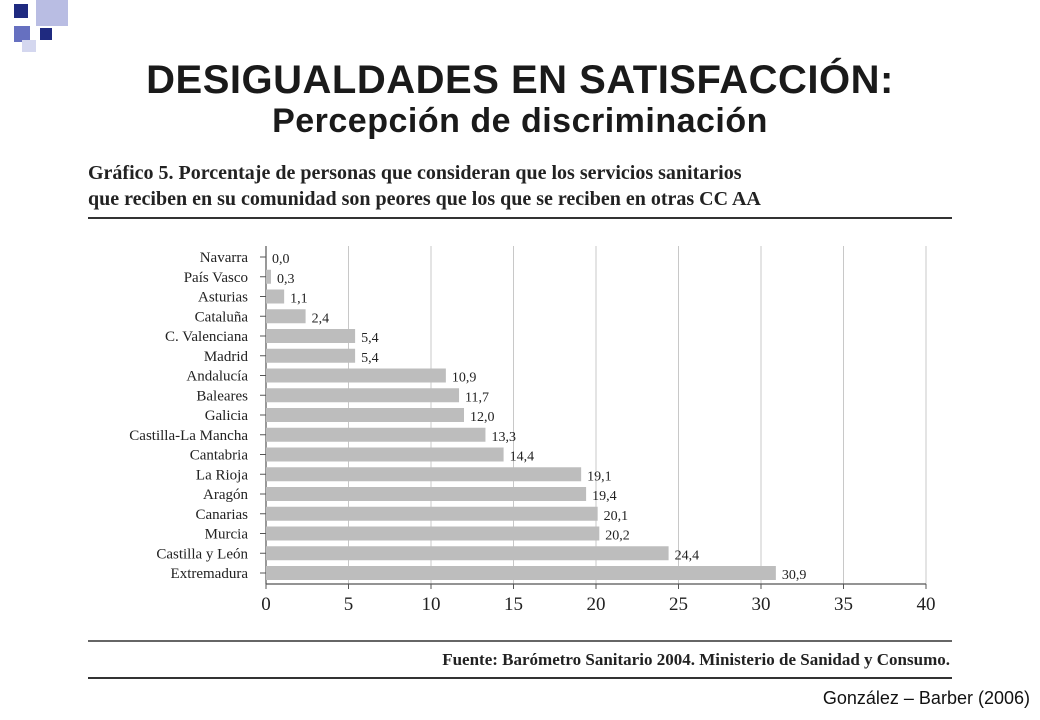 The height and width of the screenshot is (720, 1040). Describe the element at coordinates (29, 46) in the screenshot. I see `deco-square-light-small` at that location.